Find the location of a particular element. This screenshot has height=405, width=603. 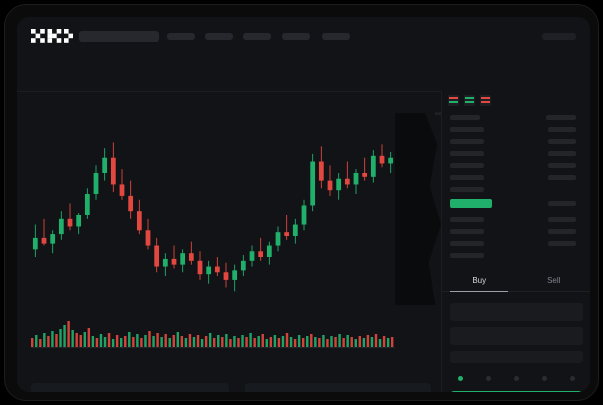

active-tab-underline is located at coordinates (479, 291).